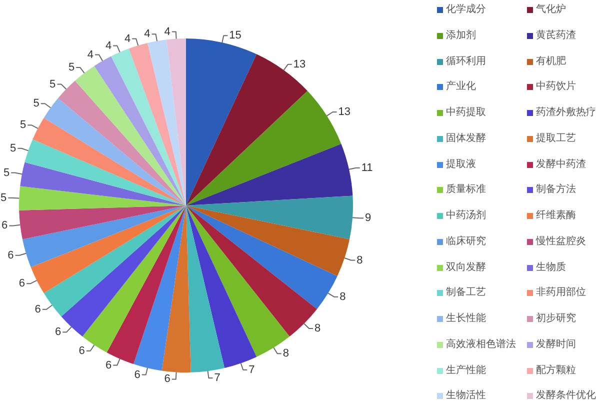 This screenshot has width=600, height=402. I want to click on legend-label: 配方颗粒, so click(556, 370).